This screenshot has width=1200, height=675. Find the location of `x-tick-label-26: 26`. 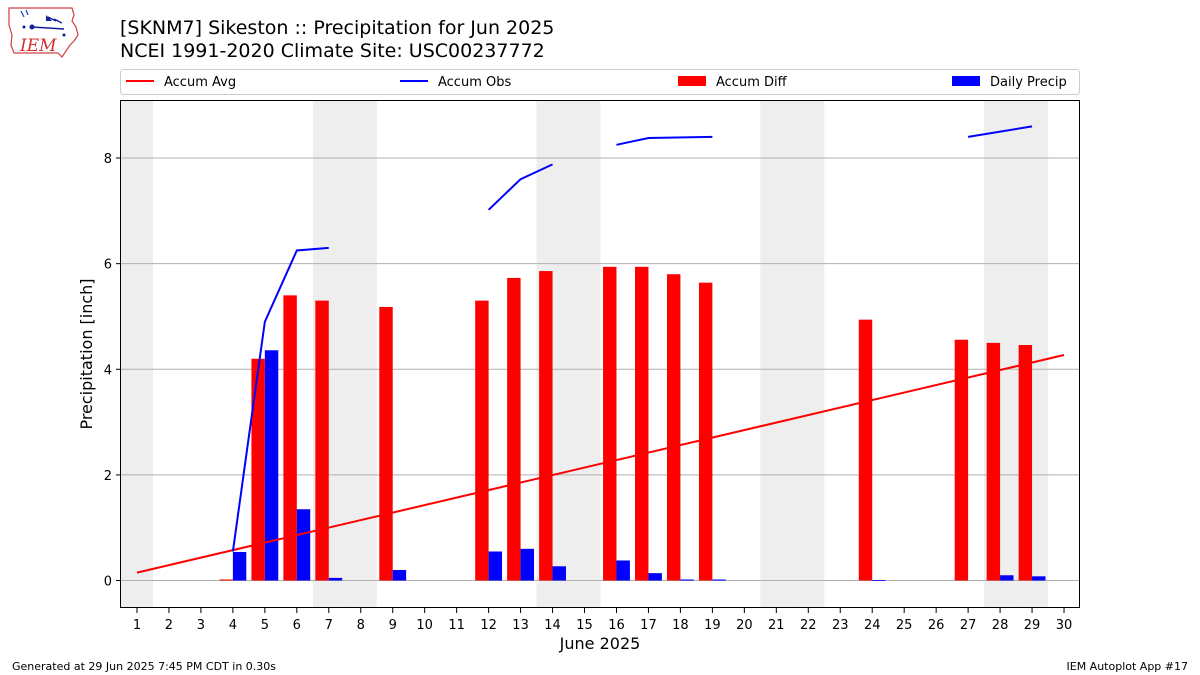

x-tick-label-26: 26 is located at coordinates (936, 625).